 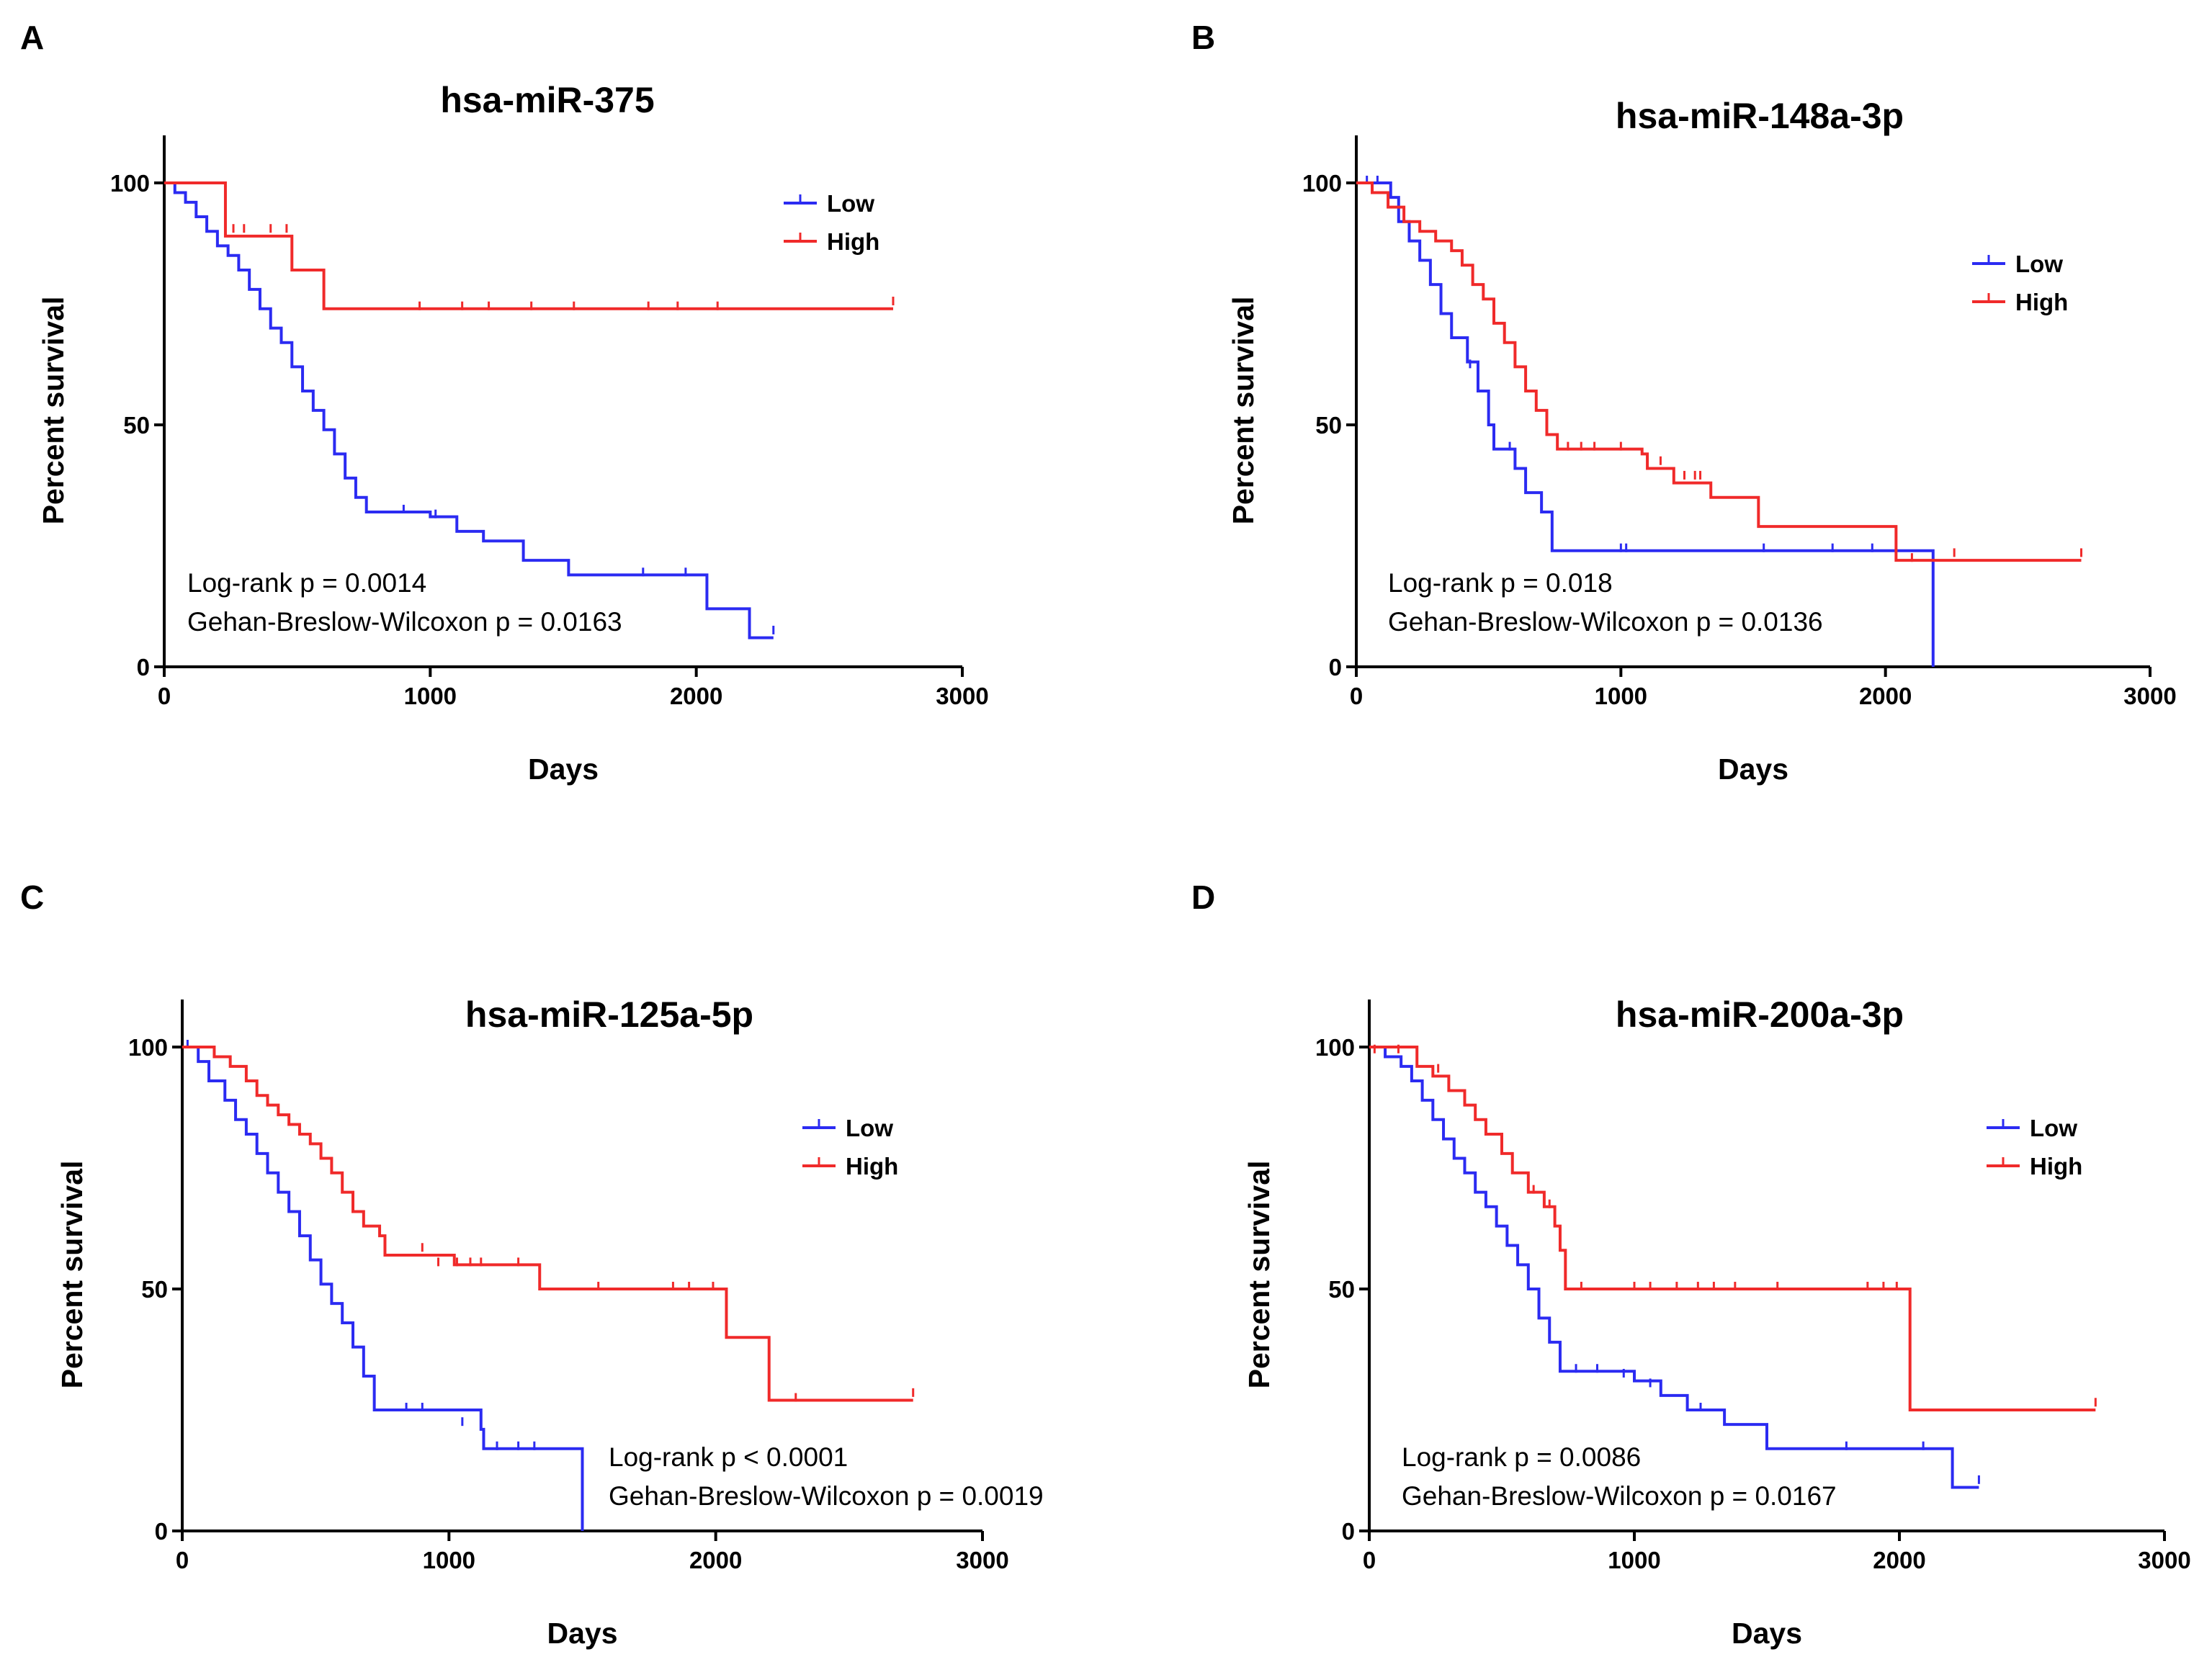 What do you see at coordinates (826, 1496) in the screenshot?
I see `statistics-annotation: Gehan-Breslow-Wilcoxon p = 0.0019` at bounding box center [826, 1496].